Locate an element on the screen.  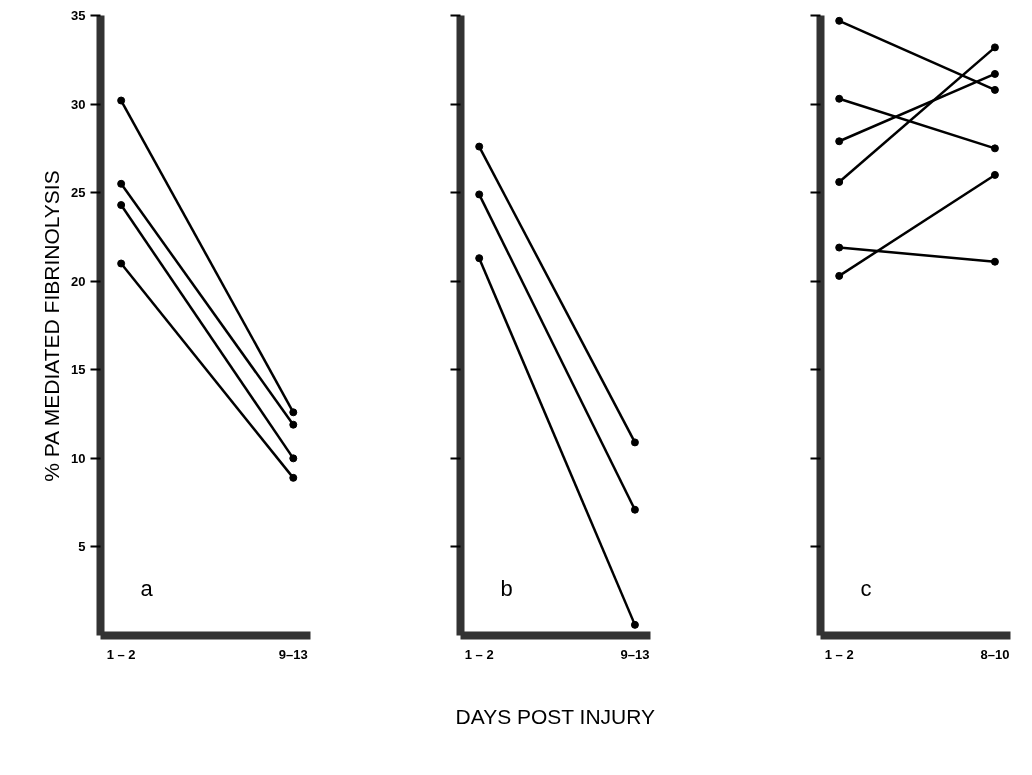
y-tick-label: 15 is located at coordinates (78, 370).